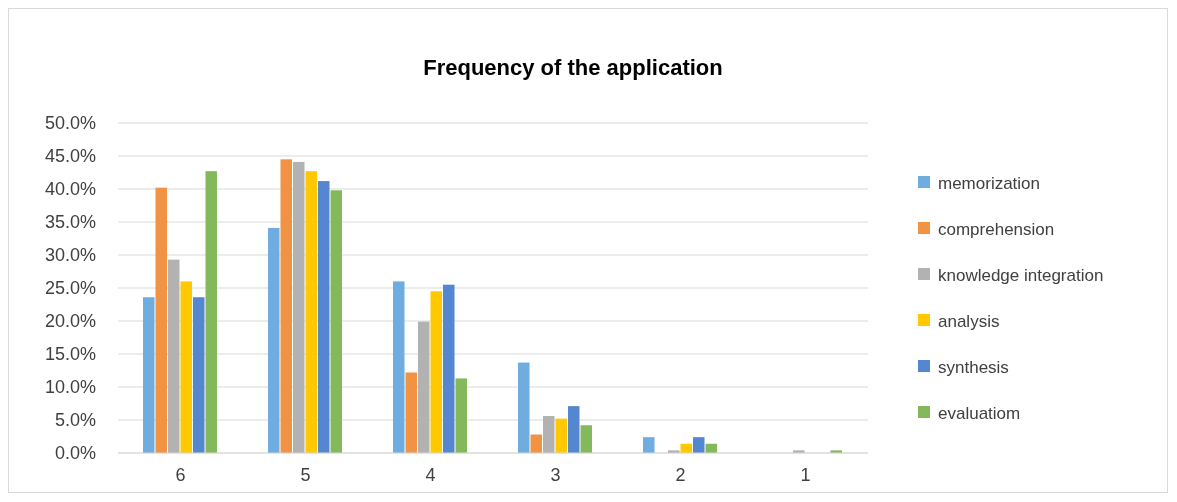 Image resolution: width=1177 pixels, height=502 pixels. Describe the element at coordinates (680, 475) in the screenshot. I see `x-tick-label: 2` at that location.